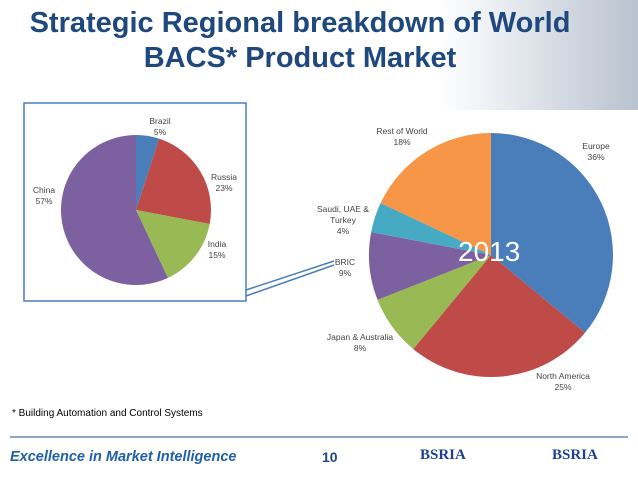 The width and height of the screenshot is (638, 479). I want to click on slice-label: Brazil 5%, so click(160, 127).